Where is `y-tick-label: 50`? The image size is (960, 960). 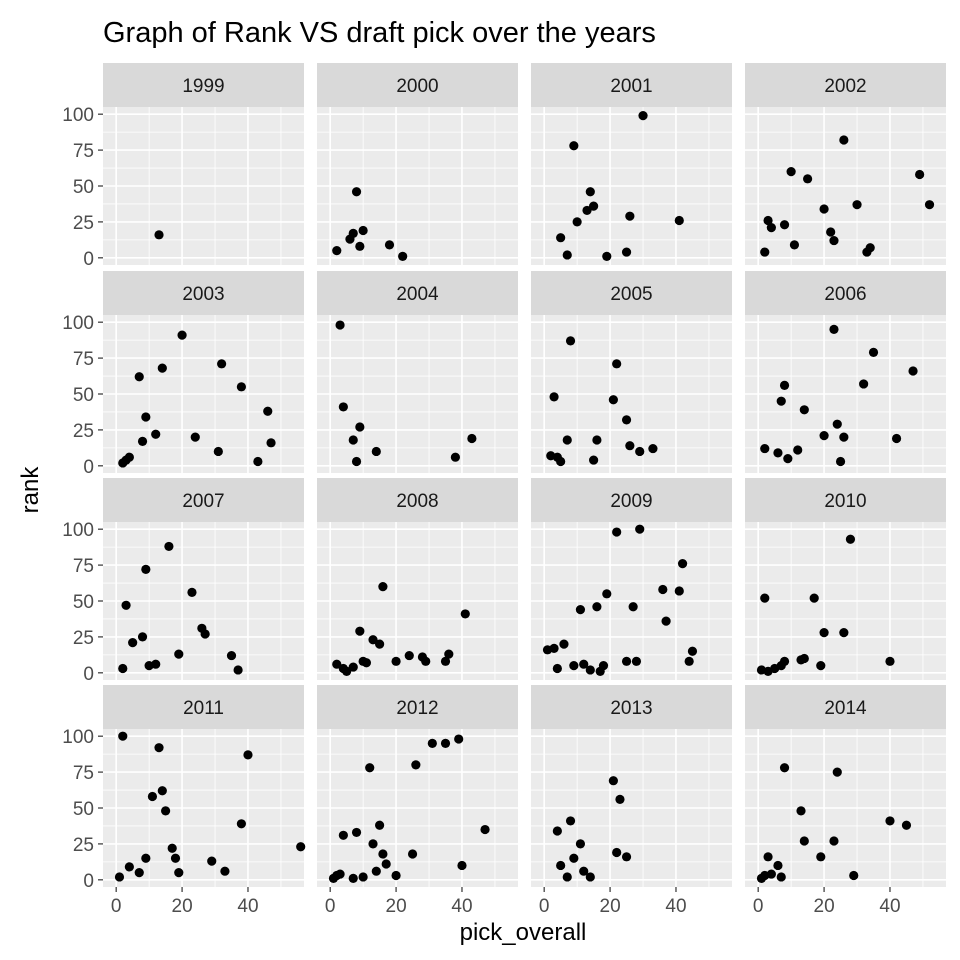 y-tick-label: 50 is located at coordinates (83, 395).